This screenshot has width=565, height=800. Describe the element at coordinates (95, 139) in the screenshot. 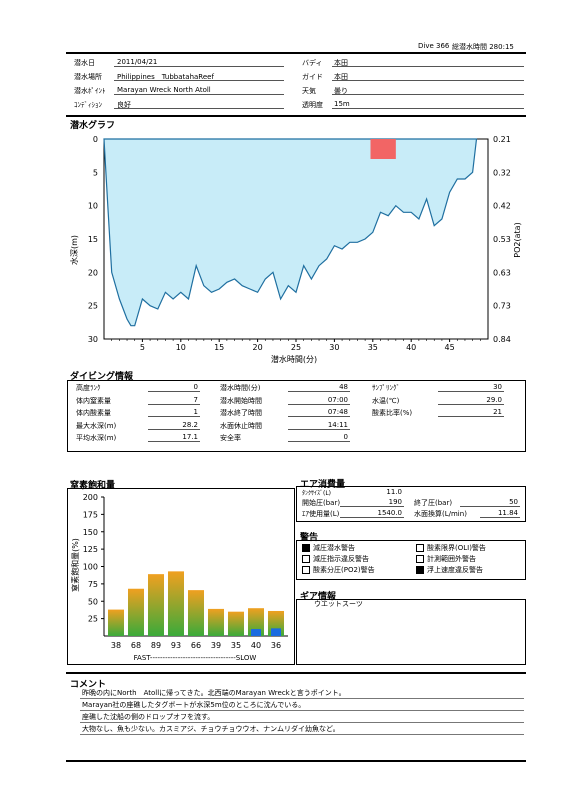

I see `depth-tick-label: 0` at that location.